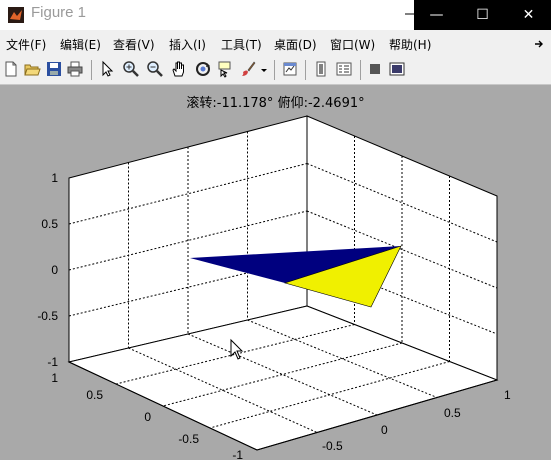 The image size is (551, 460). Describe the element at coordinates (32, 69) in the screenshot. I see `open-file-icon` at that location.